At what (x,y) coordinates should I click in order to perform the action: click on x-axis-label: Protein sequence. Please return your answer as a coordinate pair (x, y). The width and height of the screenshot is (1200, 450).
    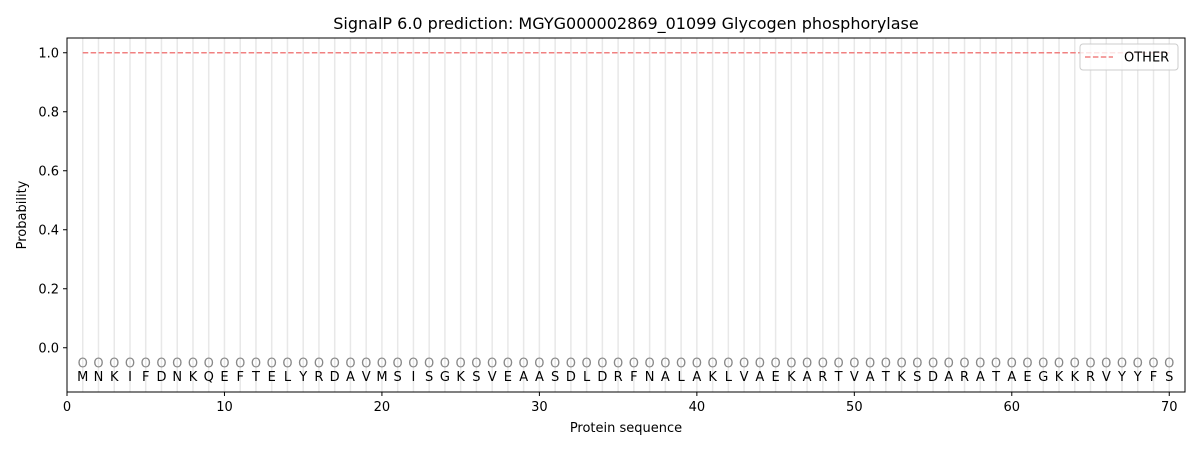
    Looking at the image, I should click on (626, 428).